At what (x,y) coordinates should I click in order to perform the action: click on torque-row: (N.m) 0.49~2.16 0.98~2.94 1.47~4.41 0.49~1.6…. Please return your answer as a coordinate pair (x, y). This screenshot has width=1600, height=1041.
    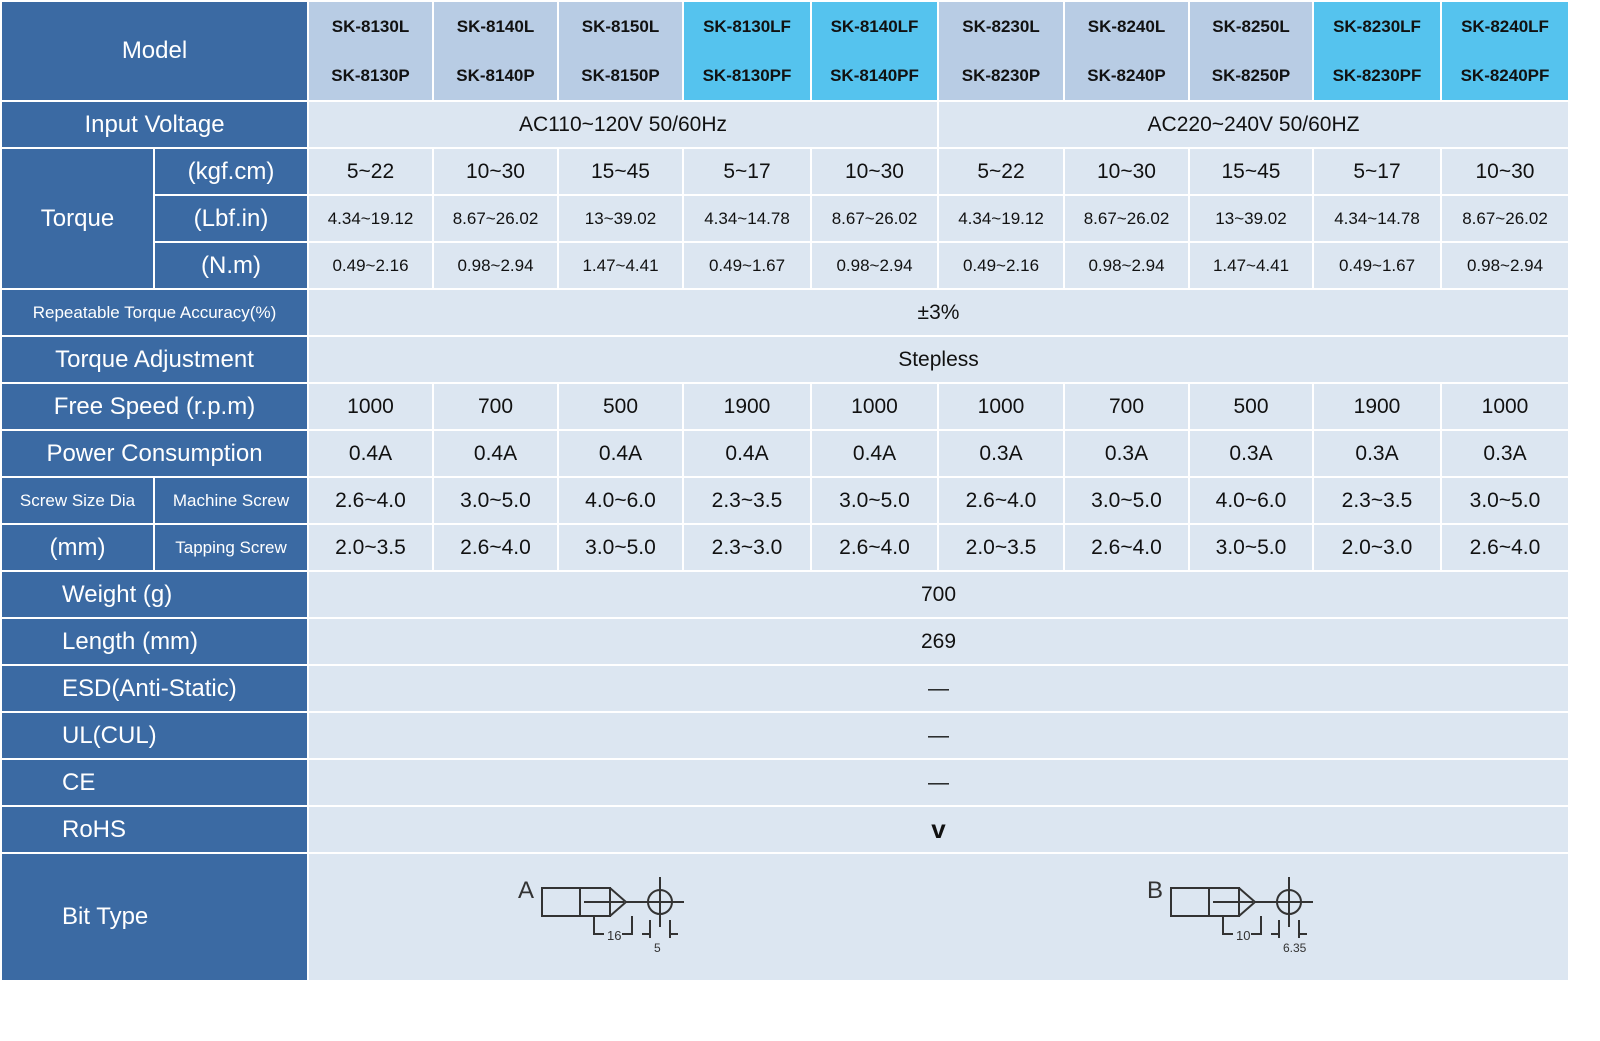
    Looking at the image, I should click on (785, 265).